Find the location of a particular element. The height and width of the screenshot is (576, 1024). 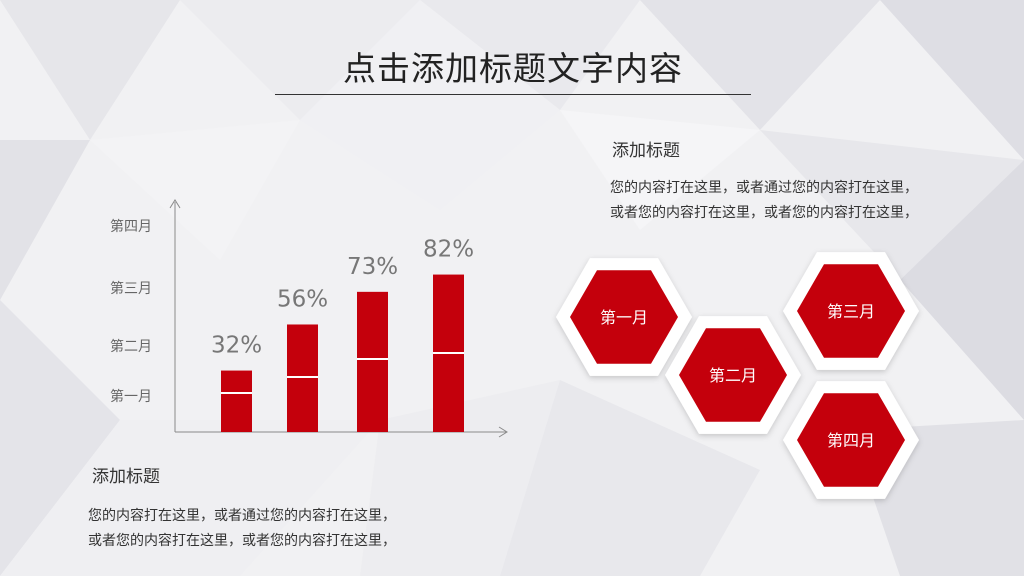

slide-title: 点击添加标题文字内容 is located at coordinates (513, 68).